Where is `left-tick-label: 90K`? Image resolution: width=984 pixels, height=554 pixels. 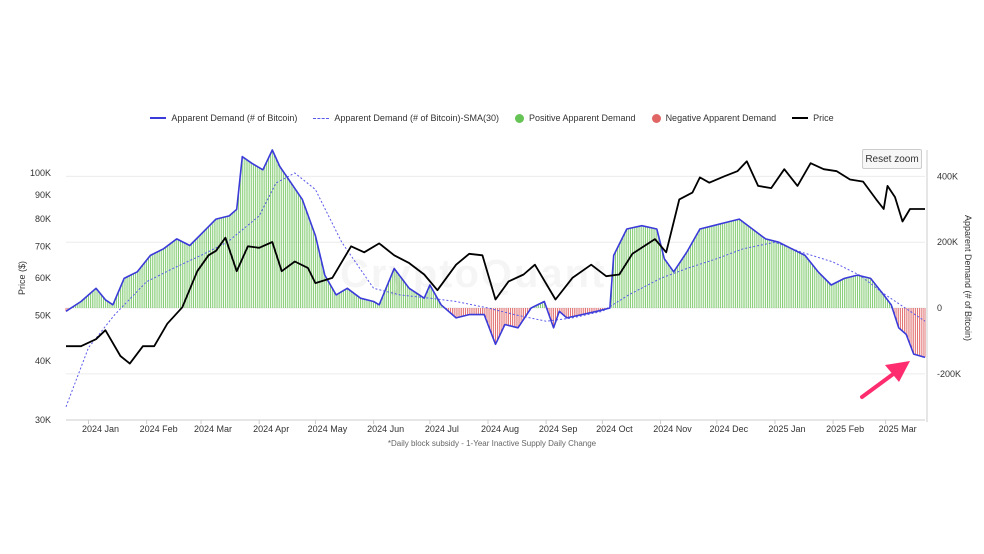 left-tick-label: 90K is located at coordinates (43, 195).